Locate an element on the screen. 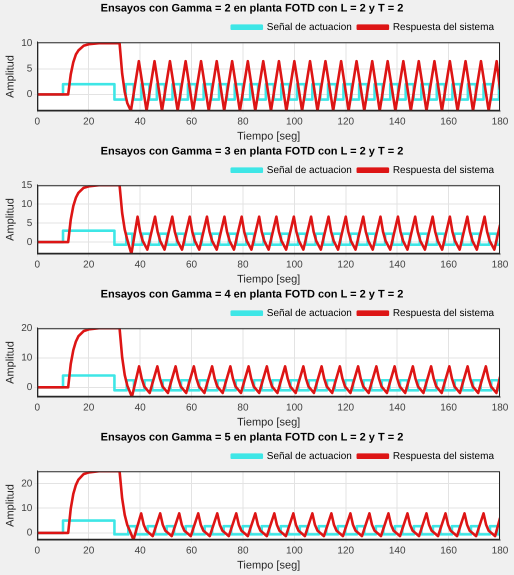 This screenshot has height=575, width=514. y-tick-label: 15 is located at coordinates (27, 185).